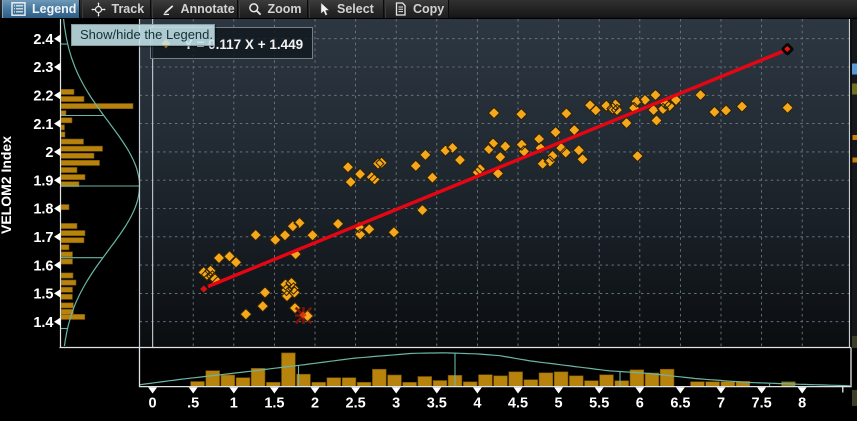 The image size is (857, 421). What do you see at coordinates (7, 185) in the screenshot?
I see `svg-text: VELOM2 Index` at bounding box center [7, 185].